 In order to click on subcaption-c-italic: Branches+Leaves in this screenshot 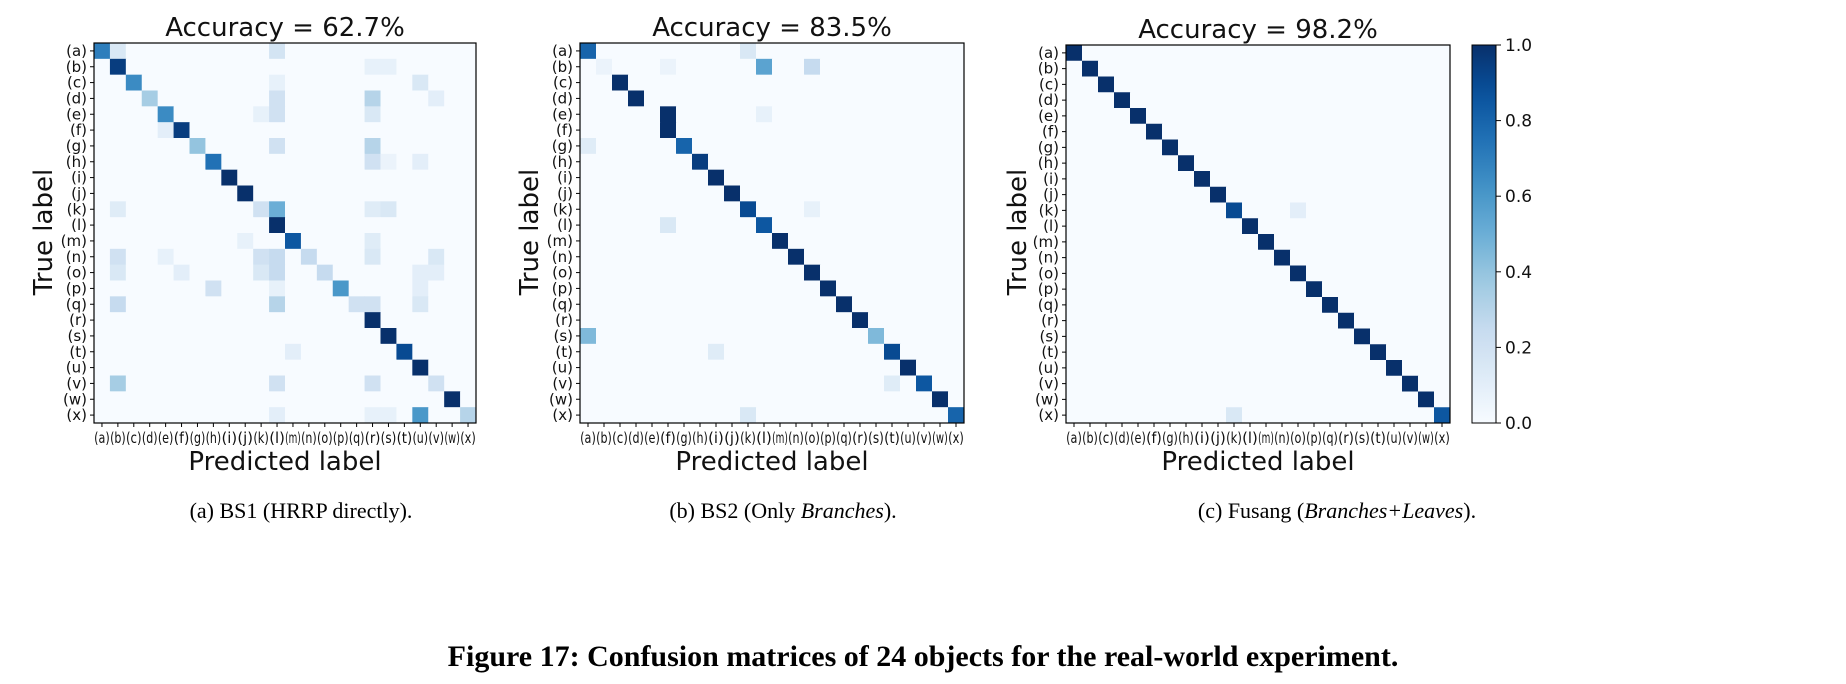, I will do `click(1384, 510)`.